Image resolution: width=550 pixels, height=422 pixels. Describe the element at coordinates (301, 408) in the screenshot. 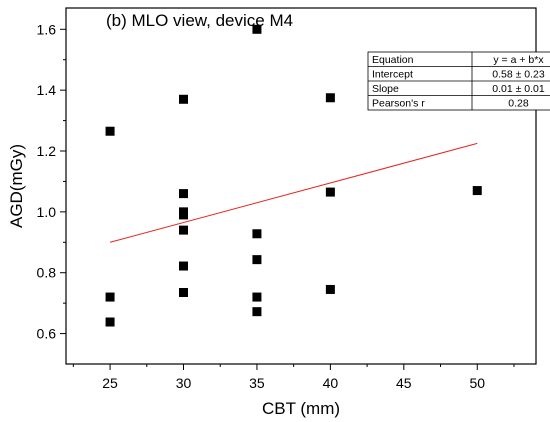

I see `x-axis-label: CBT (mm)` at that location.